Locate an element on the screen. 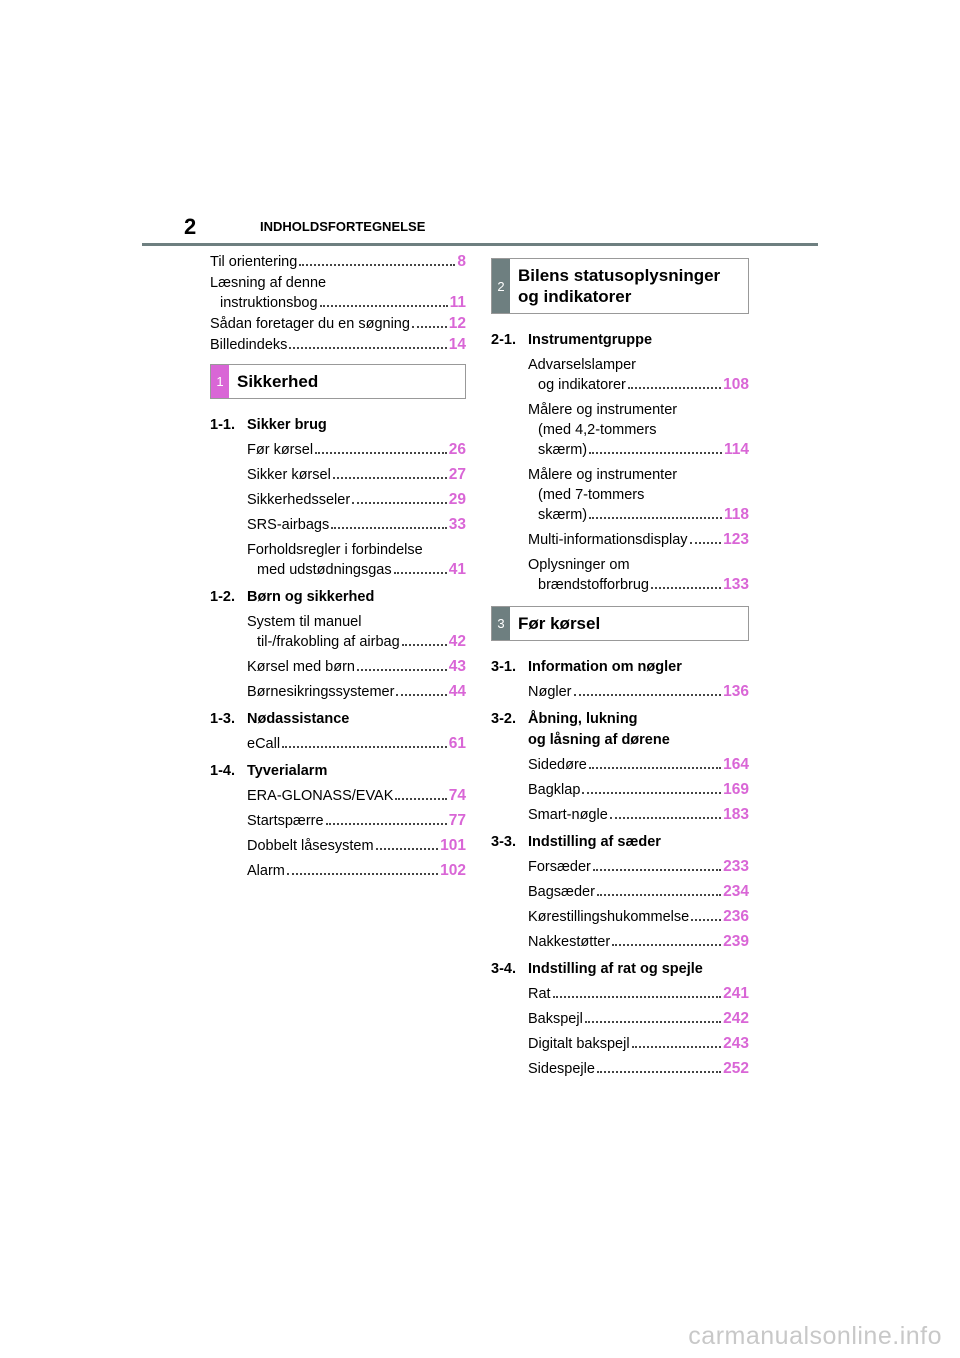 The image size is (960, 1358). entry-text: (med 4,2-tommers is located at coordinates (597, 430).